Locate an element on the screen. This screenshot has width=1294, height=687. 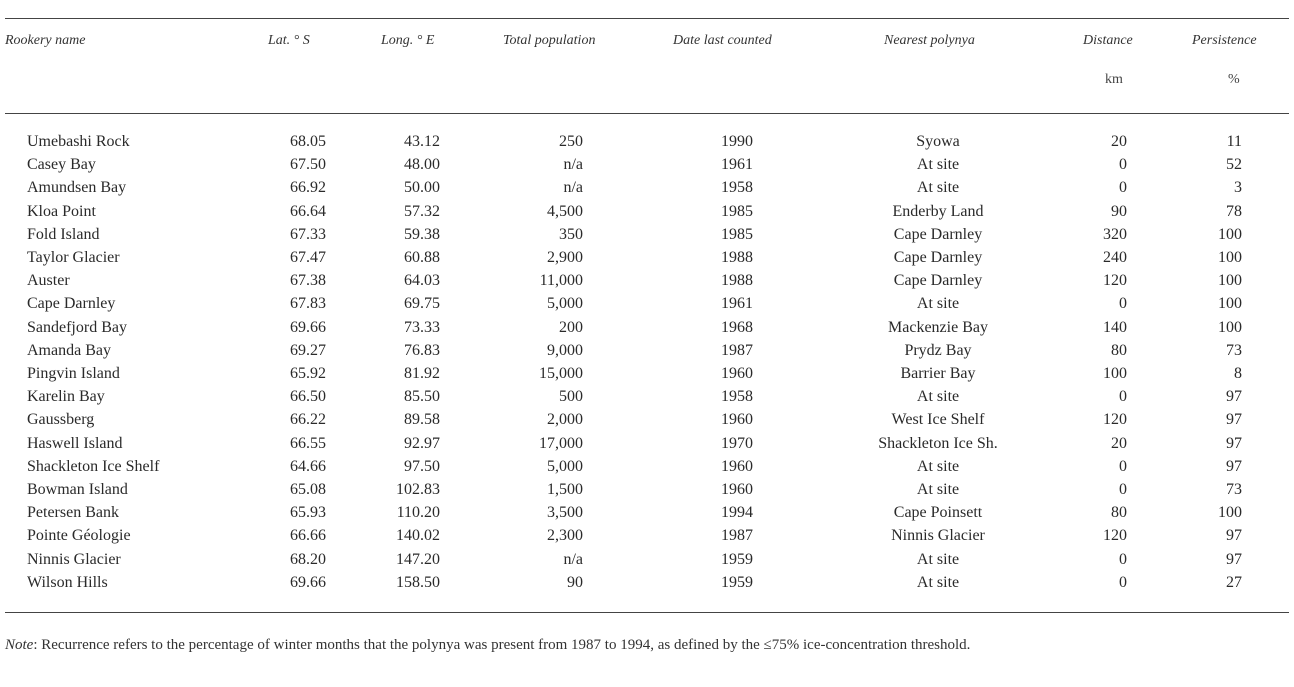
cell-rookery-name: Sandefjord Bay is located at coordinates (77, 327).